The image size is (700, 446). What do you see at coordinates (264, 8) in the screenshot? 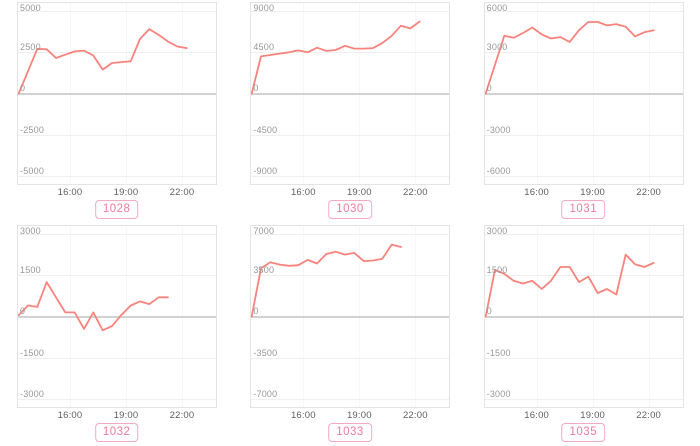
I see `y-axis-tick-label: 9000` at bounding box center [264, 8].